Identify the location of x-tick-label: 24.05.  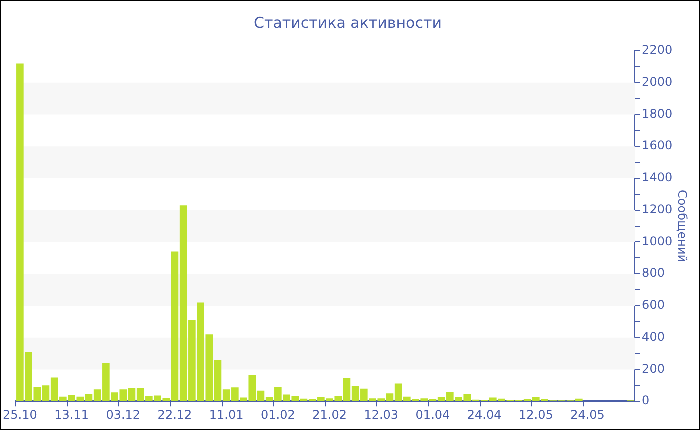
(587, 415).